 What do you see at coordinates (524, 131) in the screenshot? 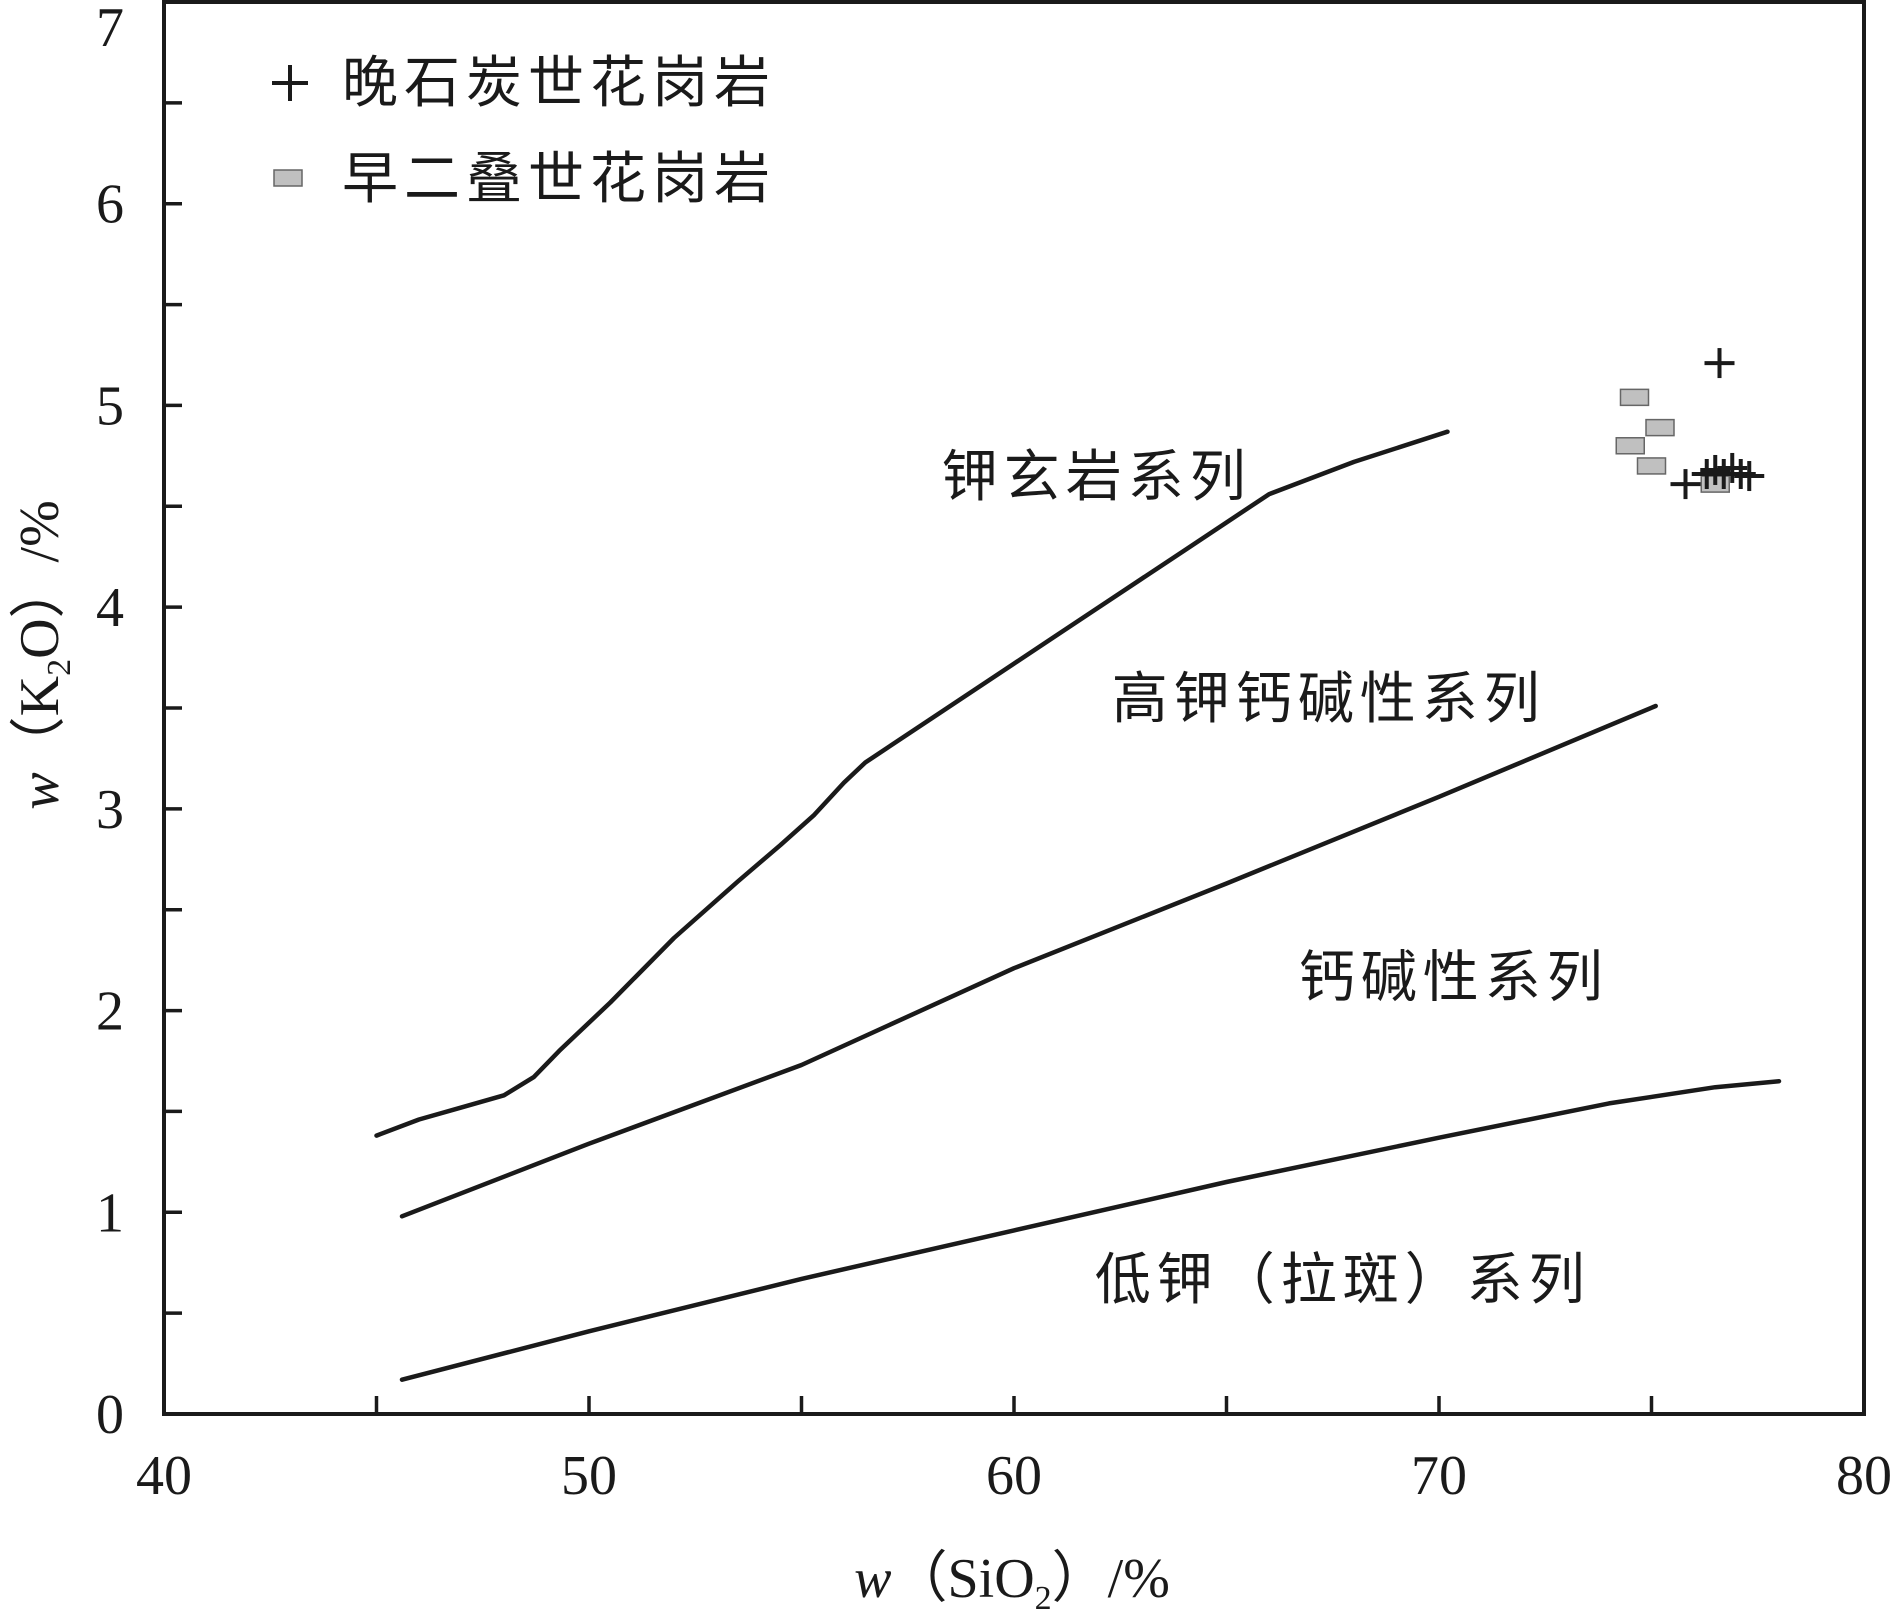
I see `legend: 晚石炭世花岗岩 早二叠世花岗岩` at bounding box center [524, 131].